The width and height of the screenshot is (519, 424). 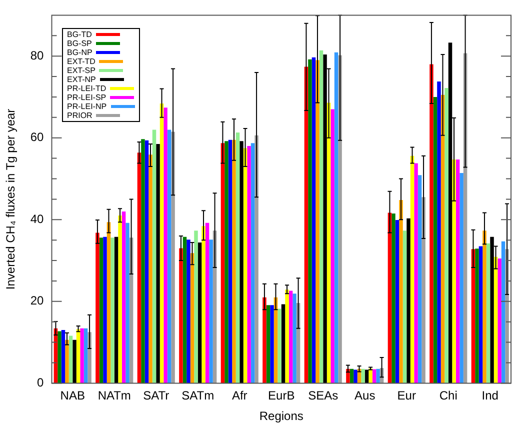 What do you see at coordinates (81, 70) in the screenshot?
I see `legend-label: EXT-SP` at bounding box center [81, 70].